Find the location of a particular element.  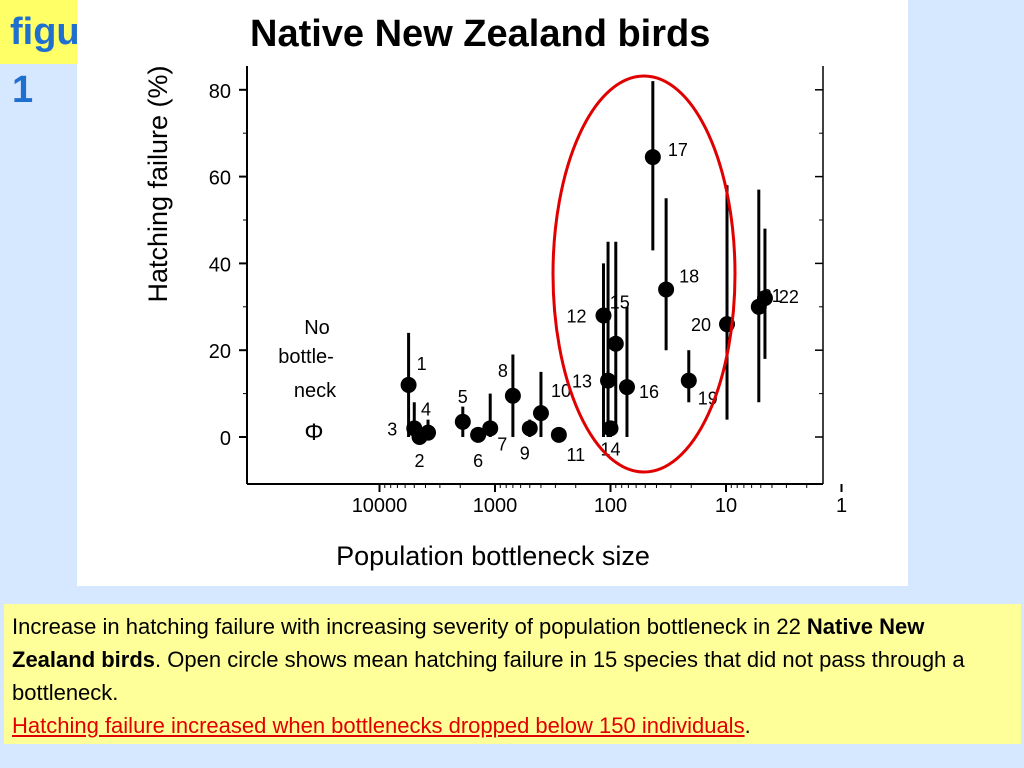

point-label: 5 is located at coordinates (463, 397).